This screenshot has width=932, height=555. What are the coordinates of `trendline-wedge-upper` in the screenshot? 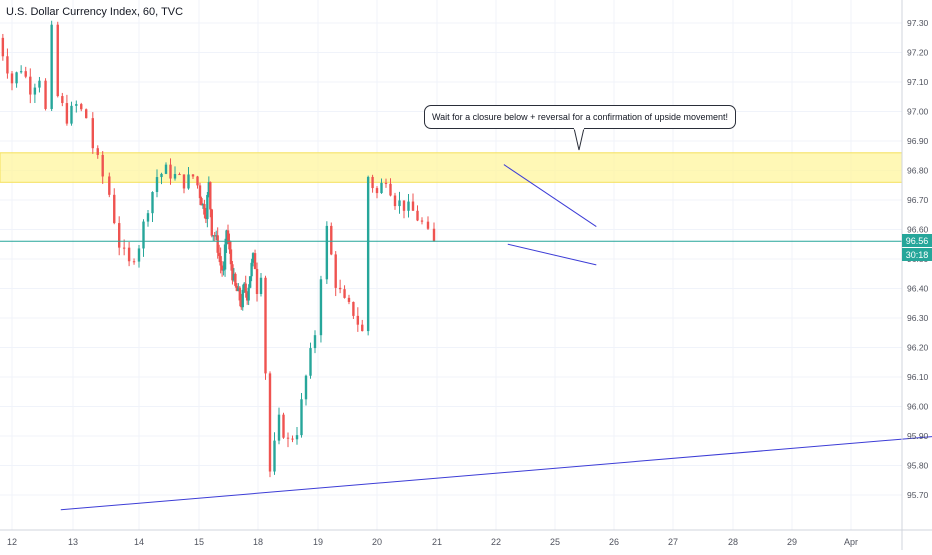 It's located at (550, 195).